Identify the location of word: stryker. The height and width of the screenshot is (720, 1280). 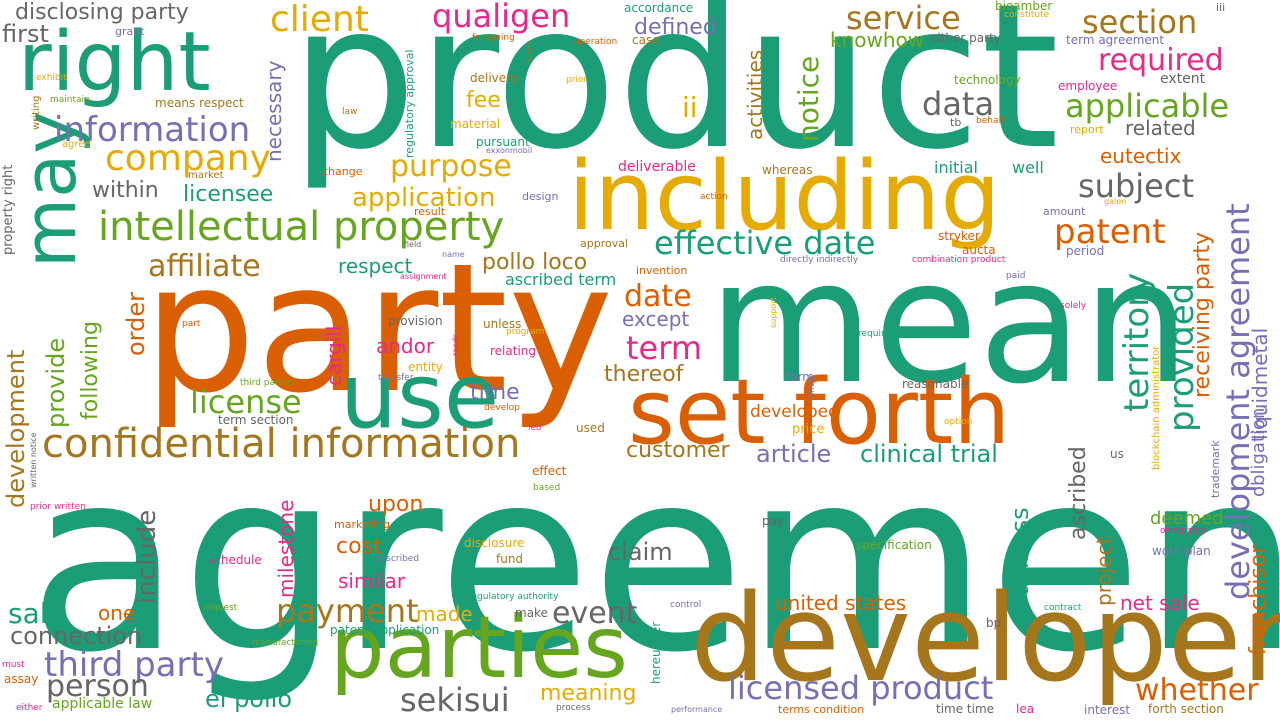
(959, 236).